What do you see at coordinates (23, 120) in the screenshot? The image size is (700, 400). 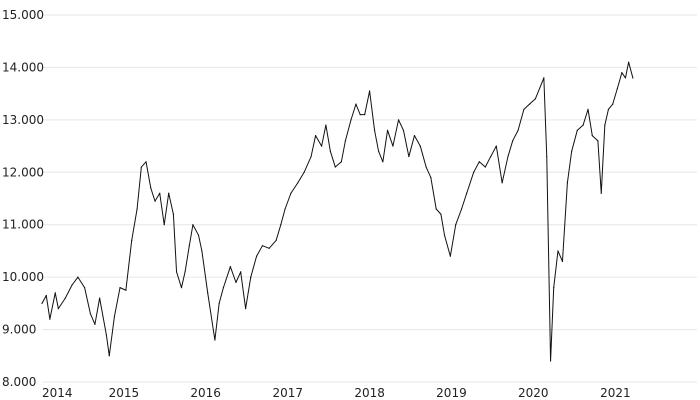 I see `y-tick-label: 13.000` at bounding box center [23, 120].